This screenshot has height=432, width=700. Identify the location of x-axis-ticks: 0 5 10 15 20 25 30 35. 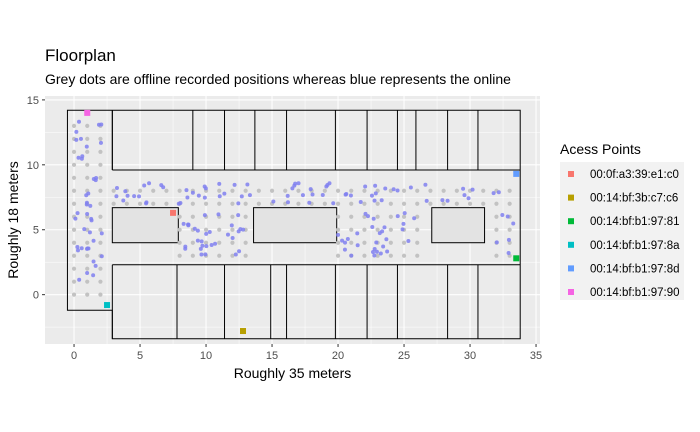
(306, 353).